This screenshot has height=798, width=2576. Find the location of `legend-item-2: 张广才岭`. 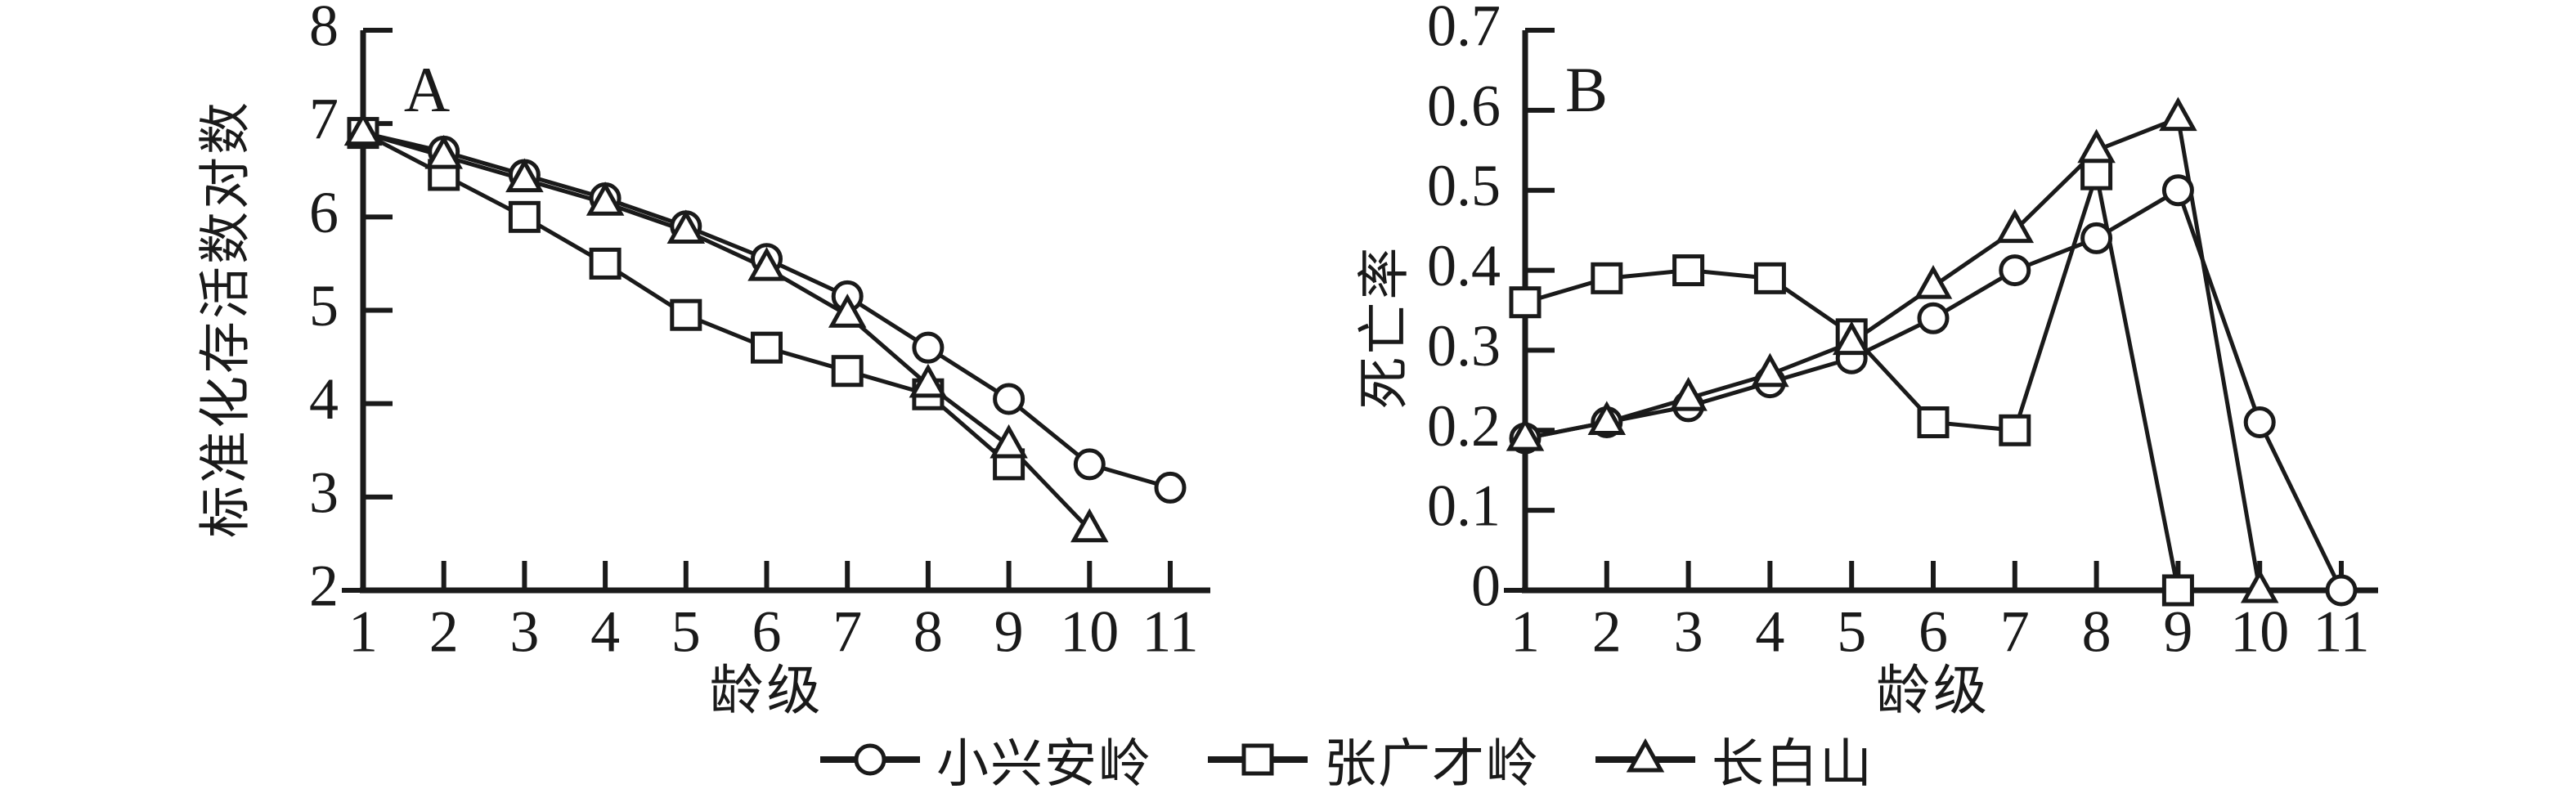

legend-item-2: 张广才岭 is located at coordinates (1372, 759).